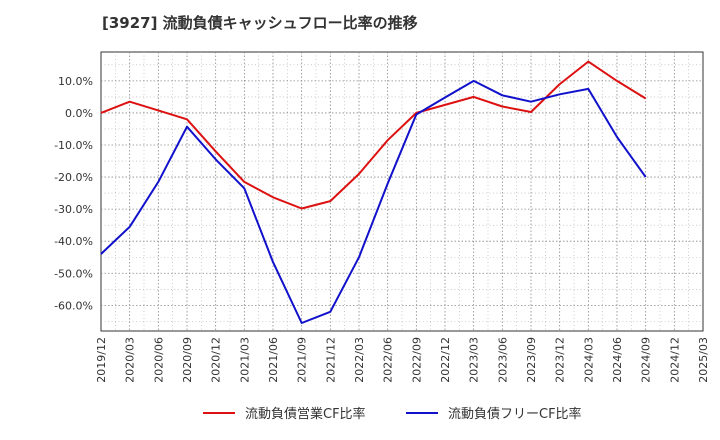 The height and width of the screenshot is (440, 720). What do you see at coordinates (703, 360) in the screenshot?
I see `x-tick-label: 2025/03` at bounding box center [703, 360].